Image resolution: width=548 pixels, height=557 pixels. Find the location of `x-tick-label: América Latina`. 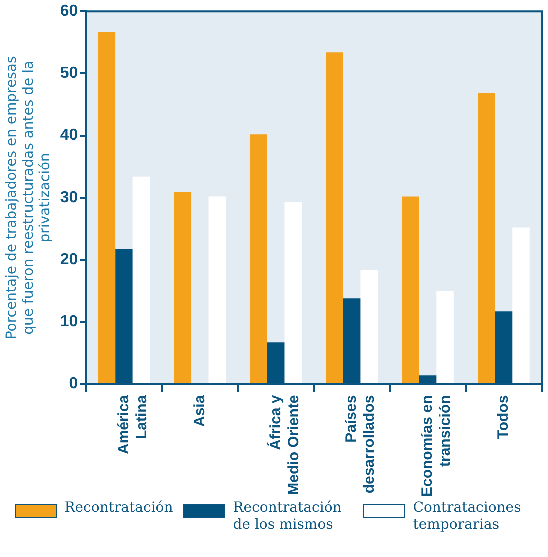

x-tick-label: América Latina is located at coordinates (132, 424).